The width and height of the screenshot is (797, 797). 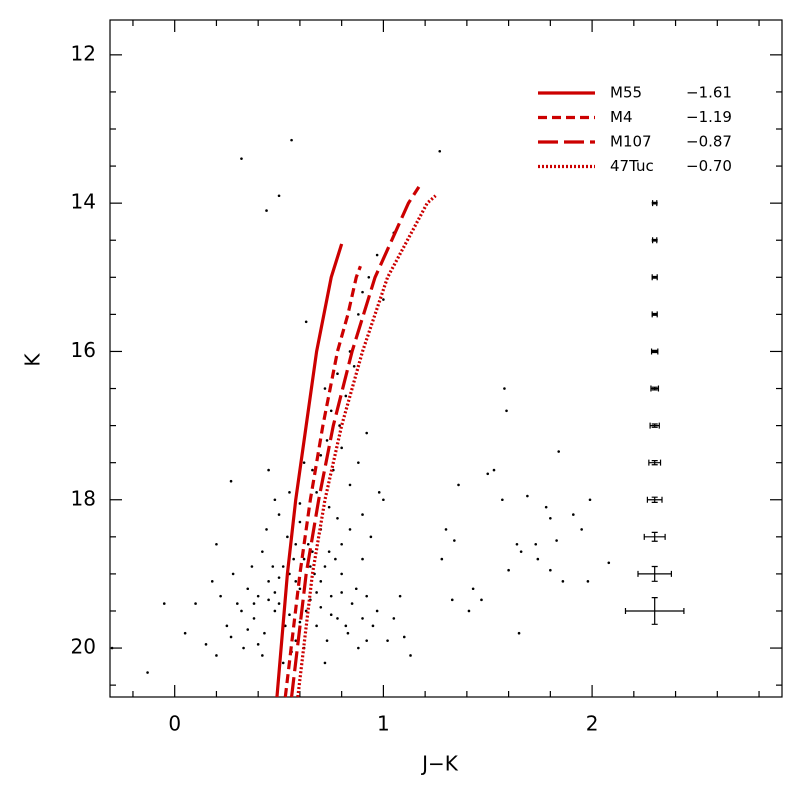 I want to click on isochrone, so click(x=322, y=481).